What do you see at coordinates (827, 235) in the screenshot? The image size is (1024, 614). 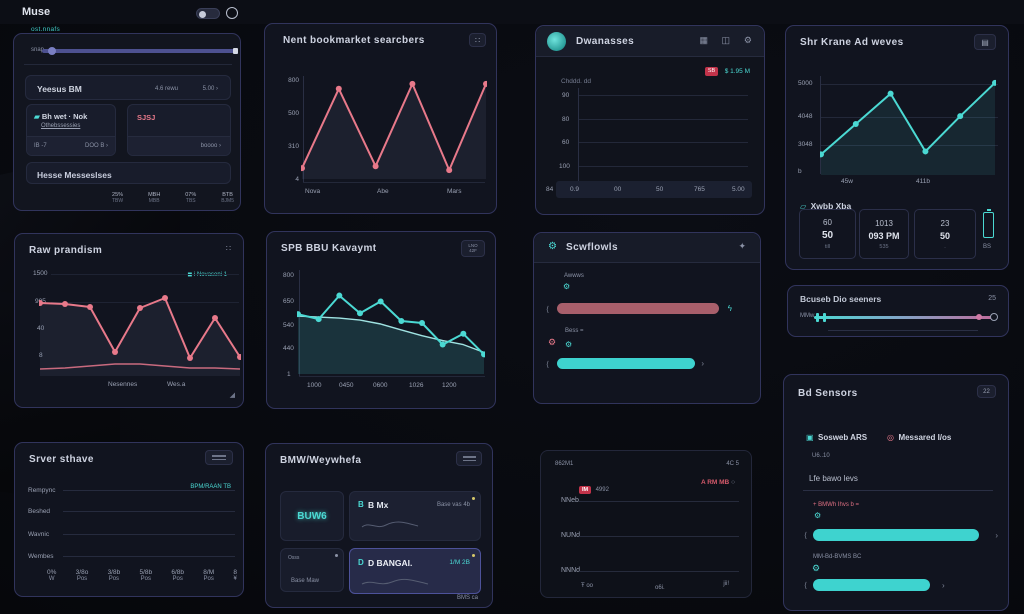 I see `stat-line: 50` at bounding box center [827, 235].